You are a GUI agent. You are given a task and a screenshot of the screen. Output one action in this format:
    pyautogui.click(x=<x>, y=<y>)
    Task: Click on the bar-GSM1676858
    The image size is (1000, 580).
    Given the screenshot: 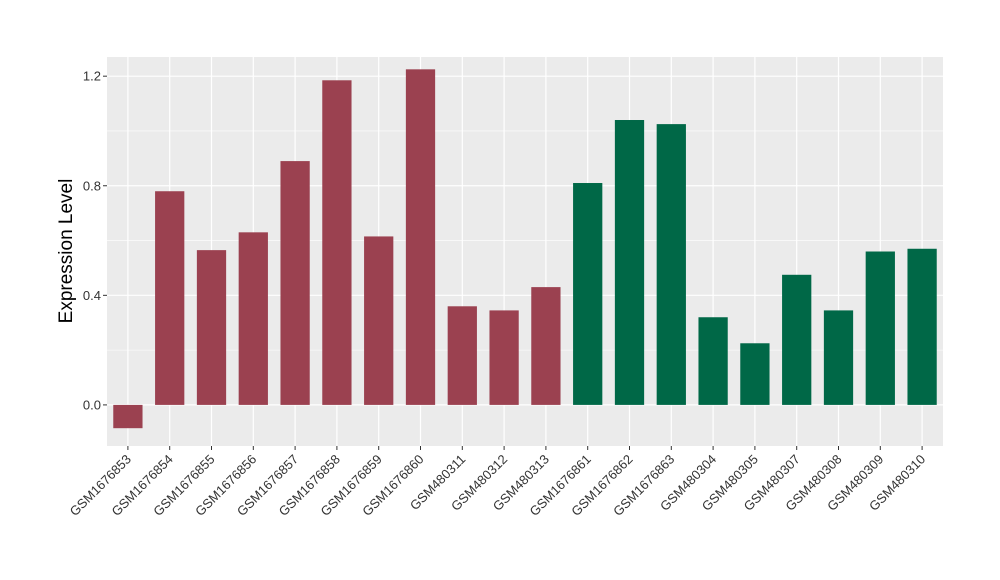 What is the action you would take?
    pyautogui.click(x=337, y=242)
    